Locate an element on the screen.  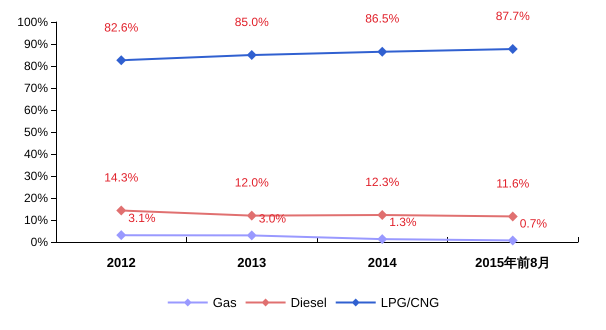
data-label: 14.3% is located at coordinates (121, 177).